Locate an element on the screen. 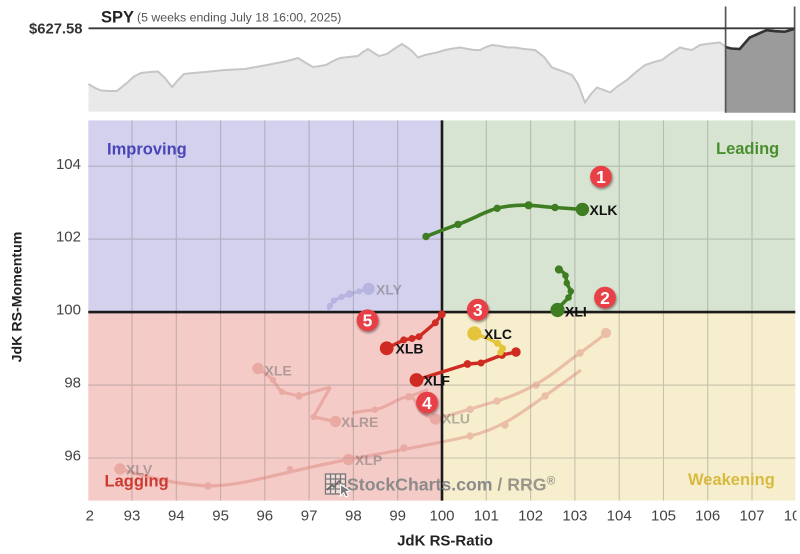 This screenshot has height=554, width=800. svg-text: 101 is located at coordinates (486, 516).